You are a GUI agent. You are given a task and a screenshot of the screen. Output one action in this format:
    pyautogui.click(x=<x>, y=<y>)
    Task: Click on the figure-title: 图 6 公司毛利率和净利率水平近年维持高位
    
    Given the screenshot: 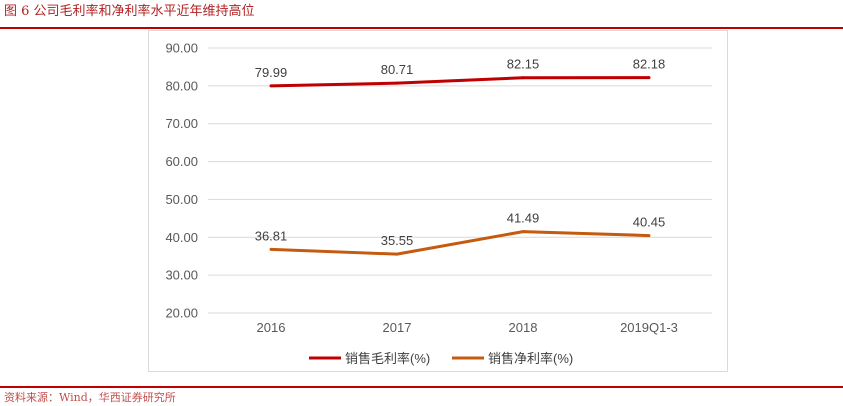 What is the action you would take?
    pyautogui.click(x=129, y=11)
    